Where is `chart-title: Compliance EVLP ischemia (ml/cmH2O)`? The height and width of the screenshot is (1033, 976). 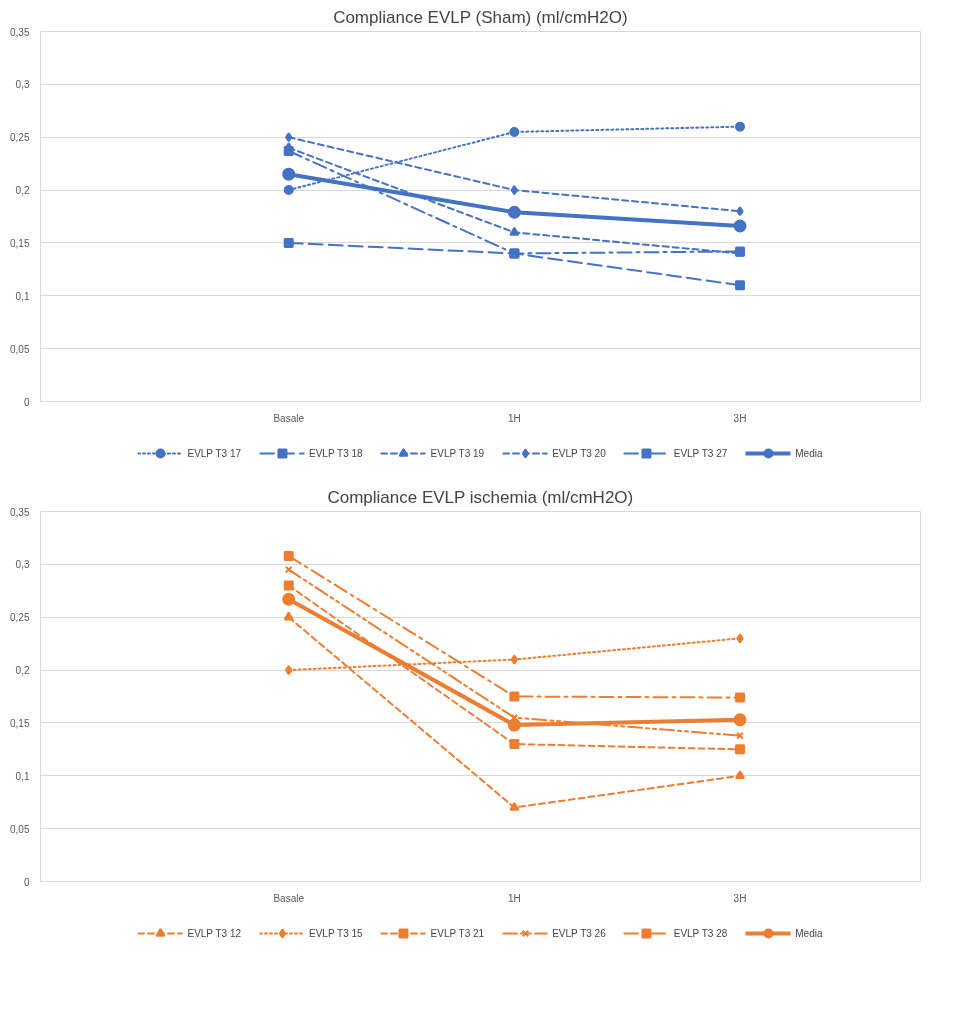
chart-title: Compliance EVLP ischemia (ml/cmH2O) is located at coordinates (480, 497).